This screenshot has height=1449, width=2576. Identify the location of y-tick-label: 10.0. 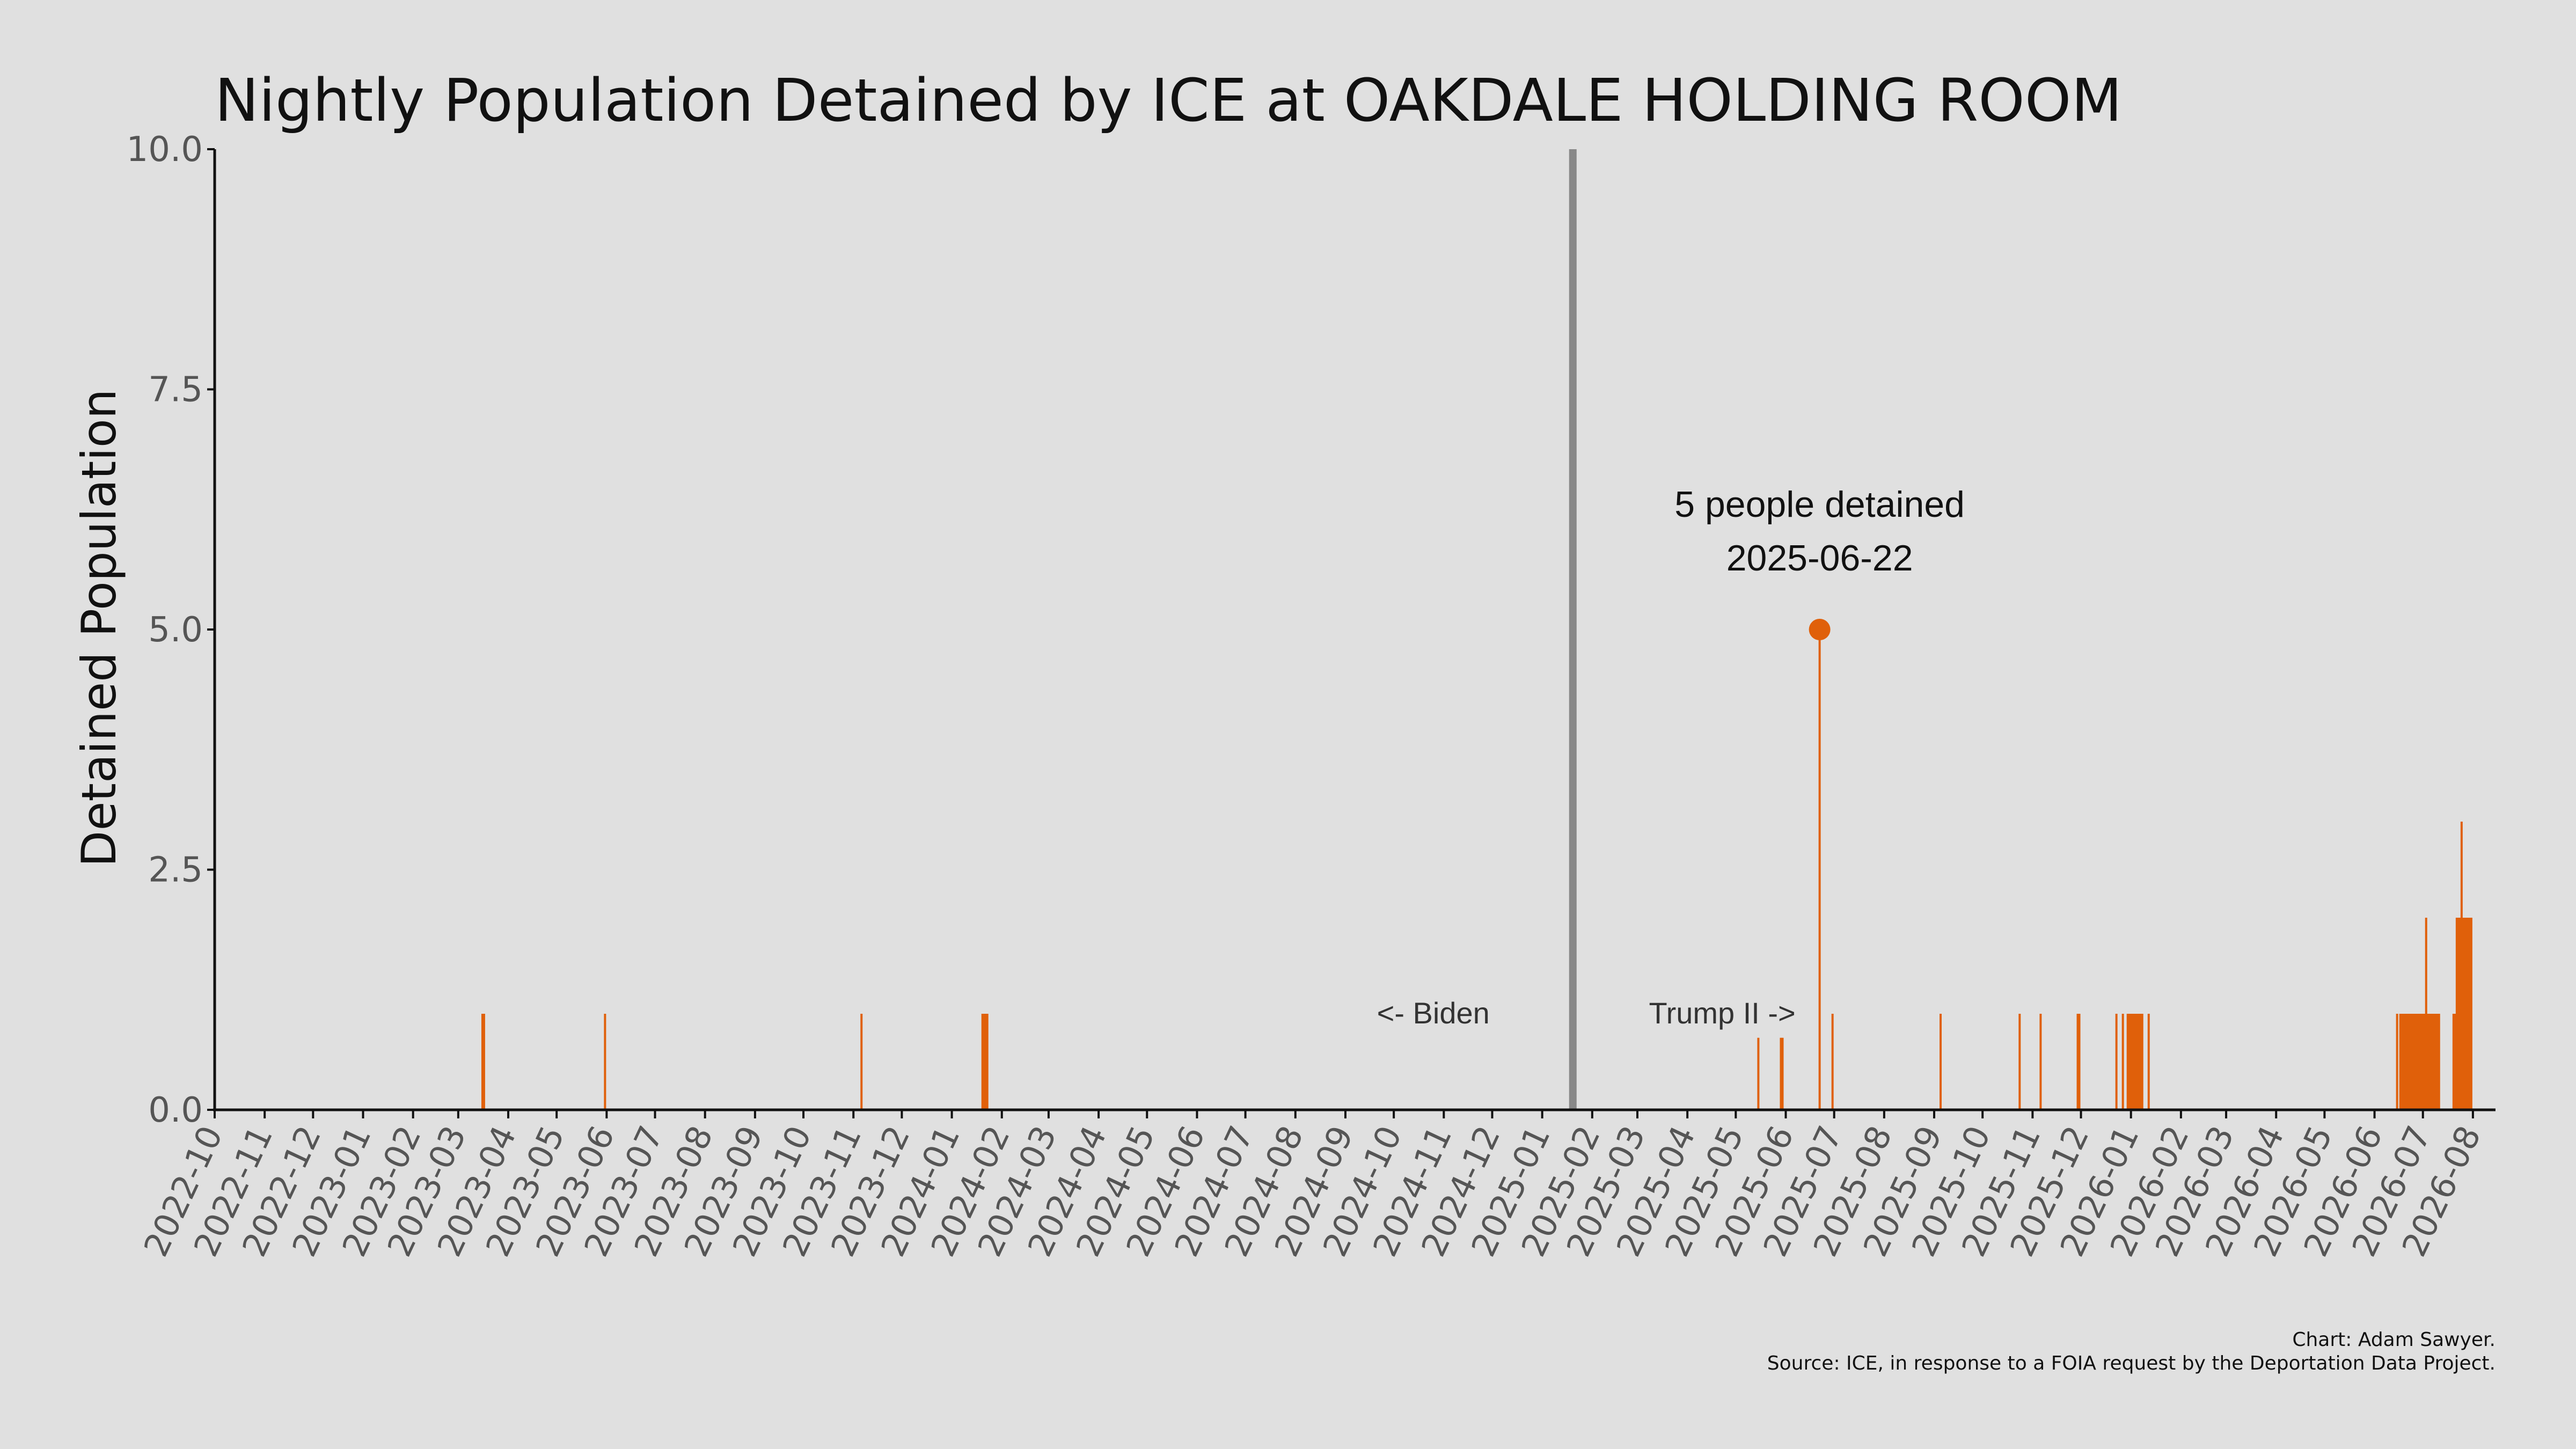
(165, 150).